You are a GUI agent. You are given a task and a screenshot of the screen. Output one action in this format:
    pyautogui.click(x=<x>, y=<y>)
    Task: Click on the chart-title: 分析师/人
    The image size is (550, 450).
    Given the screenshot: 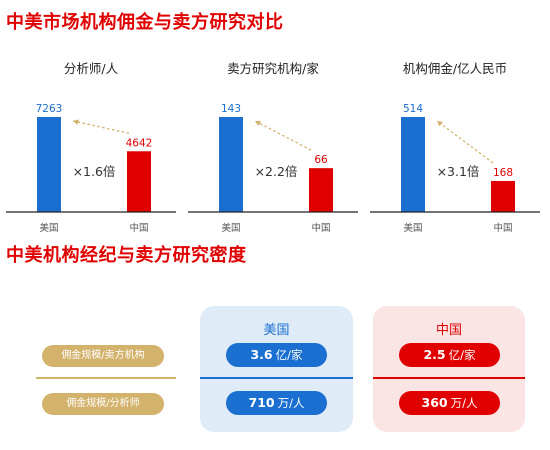 What is the action you would take?
    pyautogui.click(x=91, y=68)
    